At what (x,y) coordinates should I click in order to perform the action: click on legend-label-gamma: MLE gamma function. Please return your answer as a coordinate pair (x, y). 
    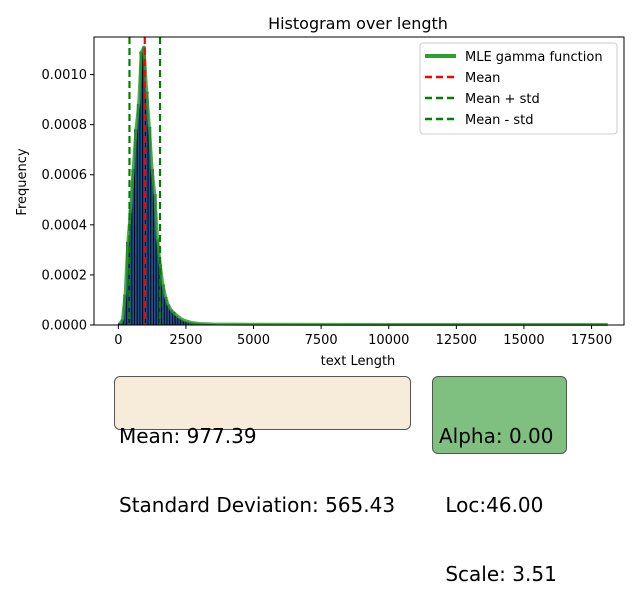
    Looking at the image, I should click on (534, 57).